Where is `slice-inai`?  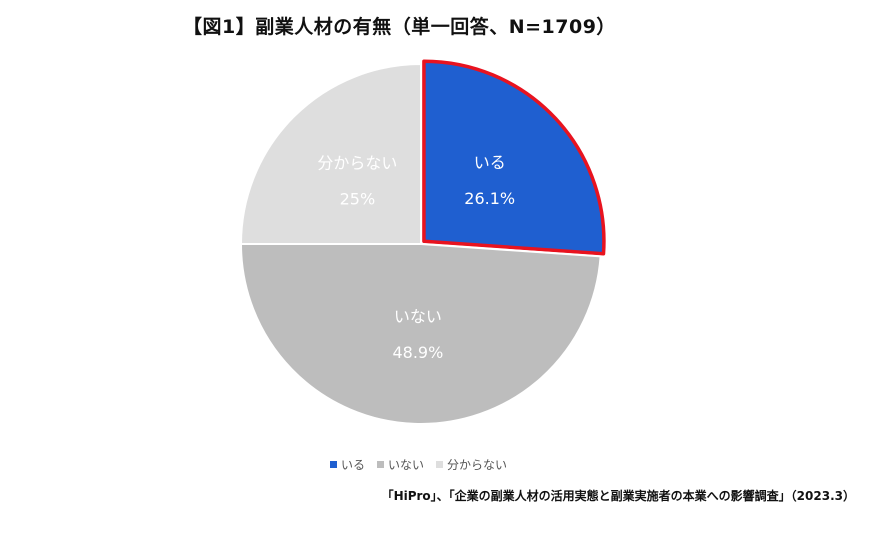
slice-inai is located at coordinates (420, 334).